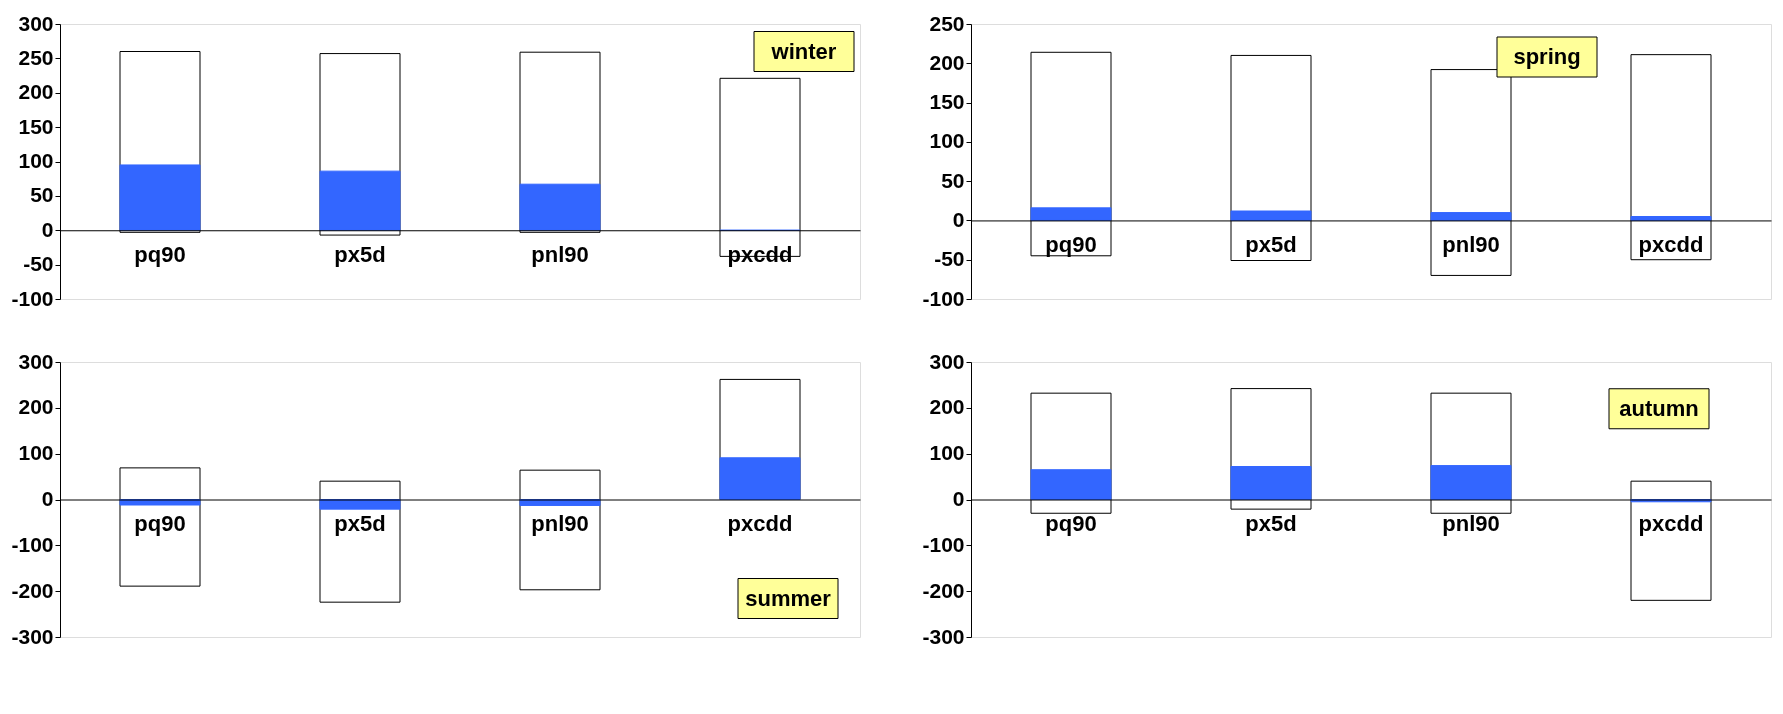  Describe the element at coordinates (788, 598) in the screenshot. I see `annotation: summer` at that location.